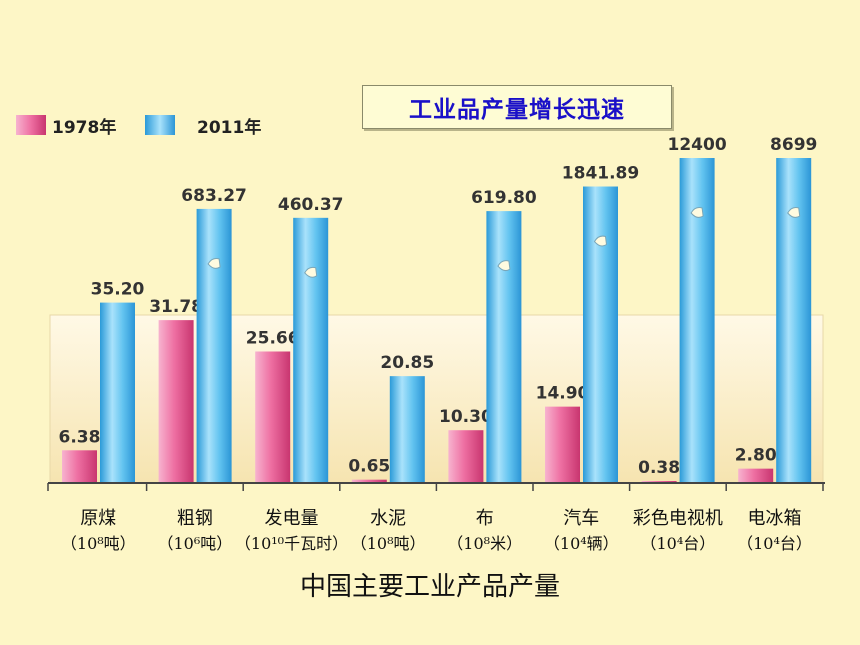 This screenshot has width=860, height=645. Describe the element at coordinates (291, 543) in the screenshot. I see `x-tick-unit-2: （10¹⁰千瓦时）` at that location.